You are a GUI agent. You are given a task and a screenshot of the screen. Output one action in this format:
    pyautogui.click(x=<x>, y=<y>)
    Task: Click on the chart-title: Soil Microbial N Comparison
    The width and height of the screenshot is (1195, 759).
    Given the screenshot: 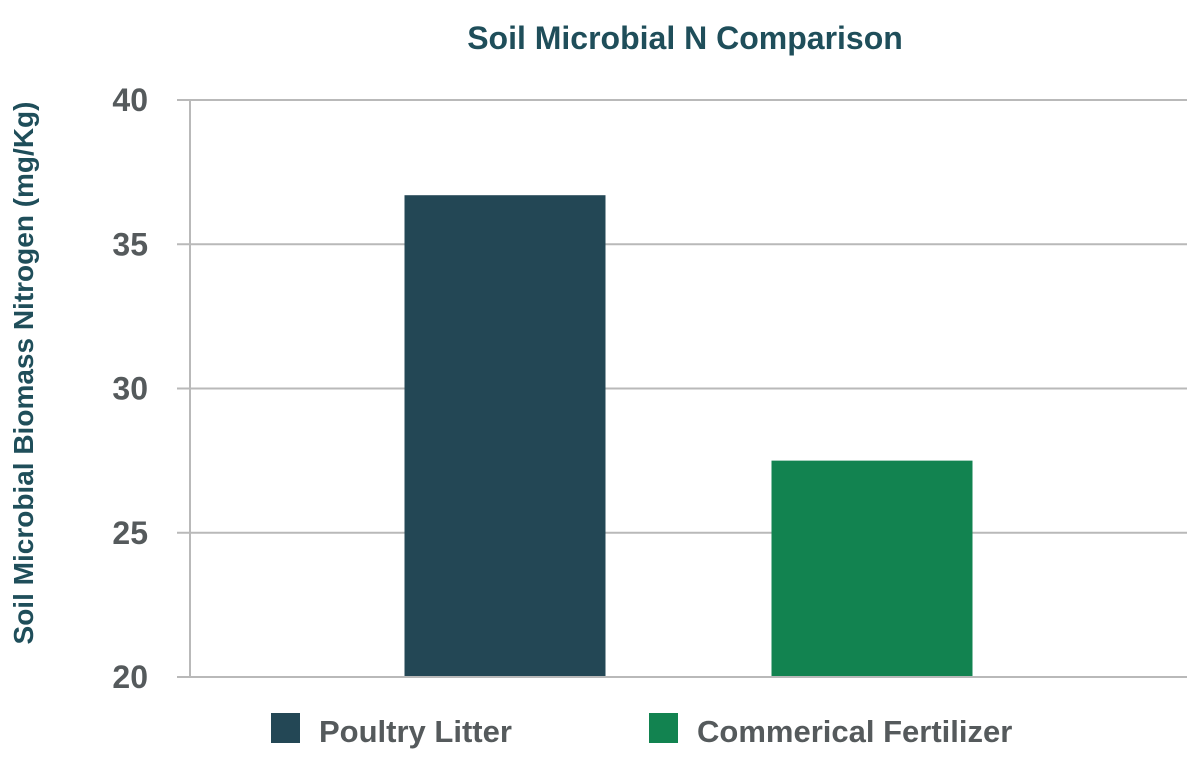 What is the action you would take?
    pyautogui.click(x=685, y=38)
    